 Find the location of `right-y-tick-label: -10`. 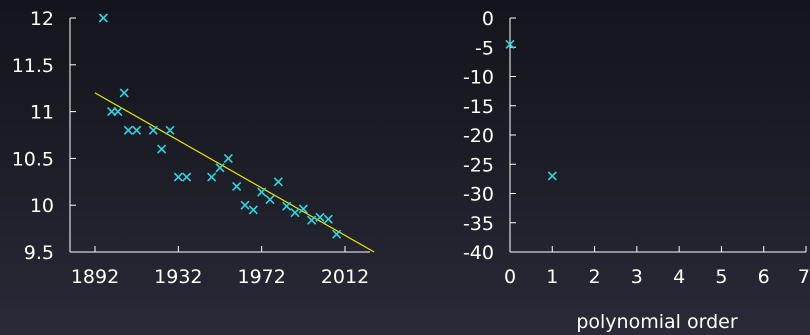

right-y-tick-label: -10 is located at coordinates (478, 78).